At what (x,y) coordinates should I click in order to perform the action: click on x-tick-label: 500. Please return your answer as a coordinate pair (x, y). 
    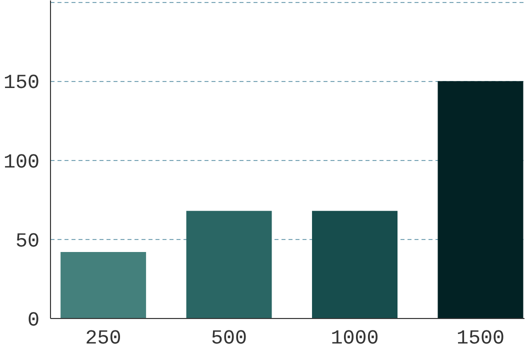
    Looking at the image, I should click on (229, 337).